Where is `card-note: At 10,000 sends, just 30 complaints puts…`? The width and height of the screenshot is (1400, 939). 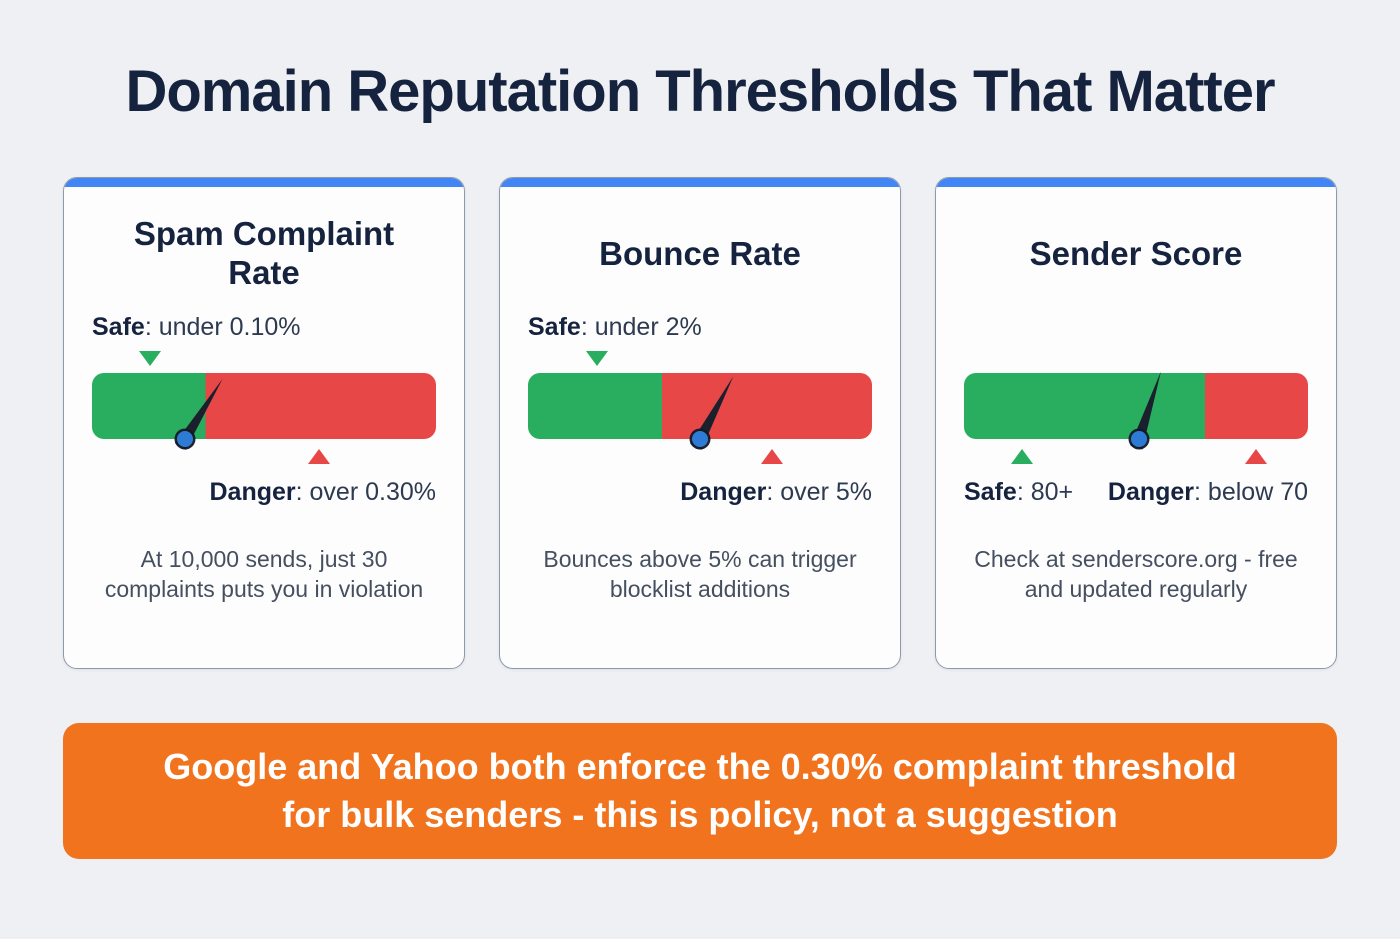
card-note: At 10,000 sends, just 30 complaints puts… is located at coordinates (264, 574).